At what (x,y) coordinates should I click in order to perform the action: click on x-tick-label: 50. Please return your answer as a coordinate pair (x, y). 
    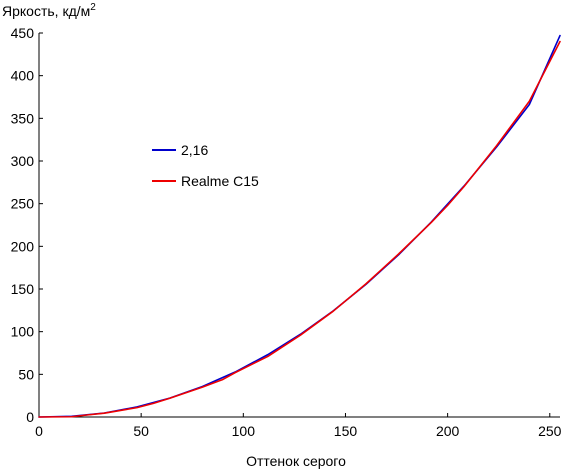
    Looking at the image, I should click on (141, 431).